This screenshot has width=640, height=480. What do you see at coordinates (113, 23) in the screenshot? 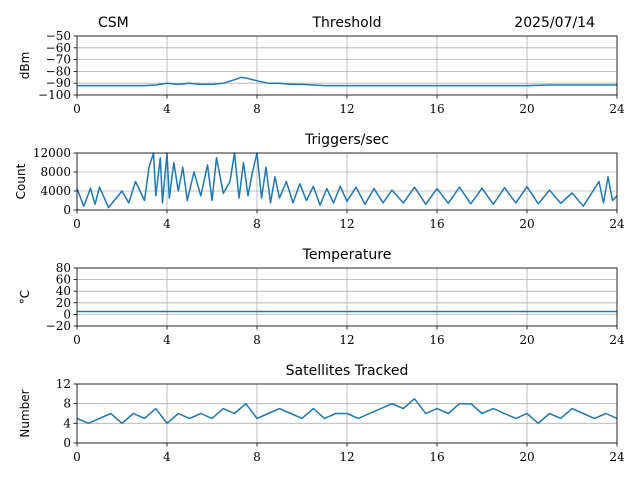
I see `header-left-label: CSM` at bounding box center [113, 23].